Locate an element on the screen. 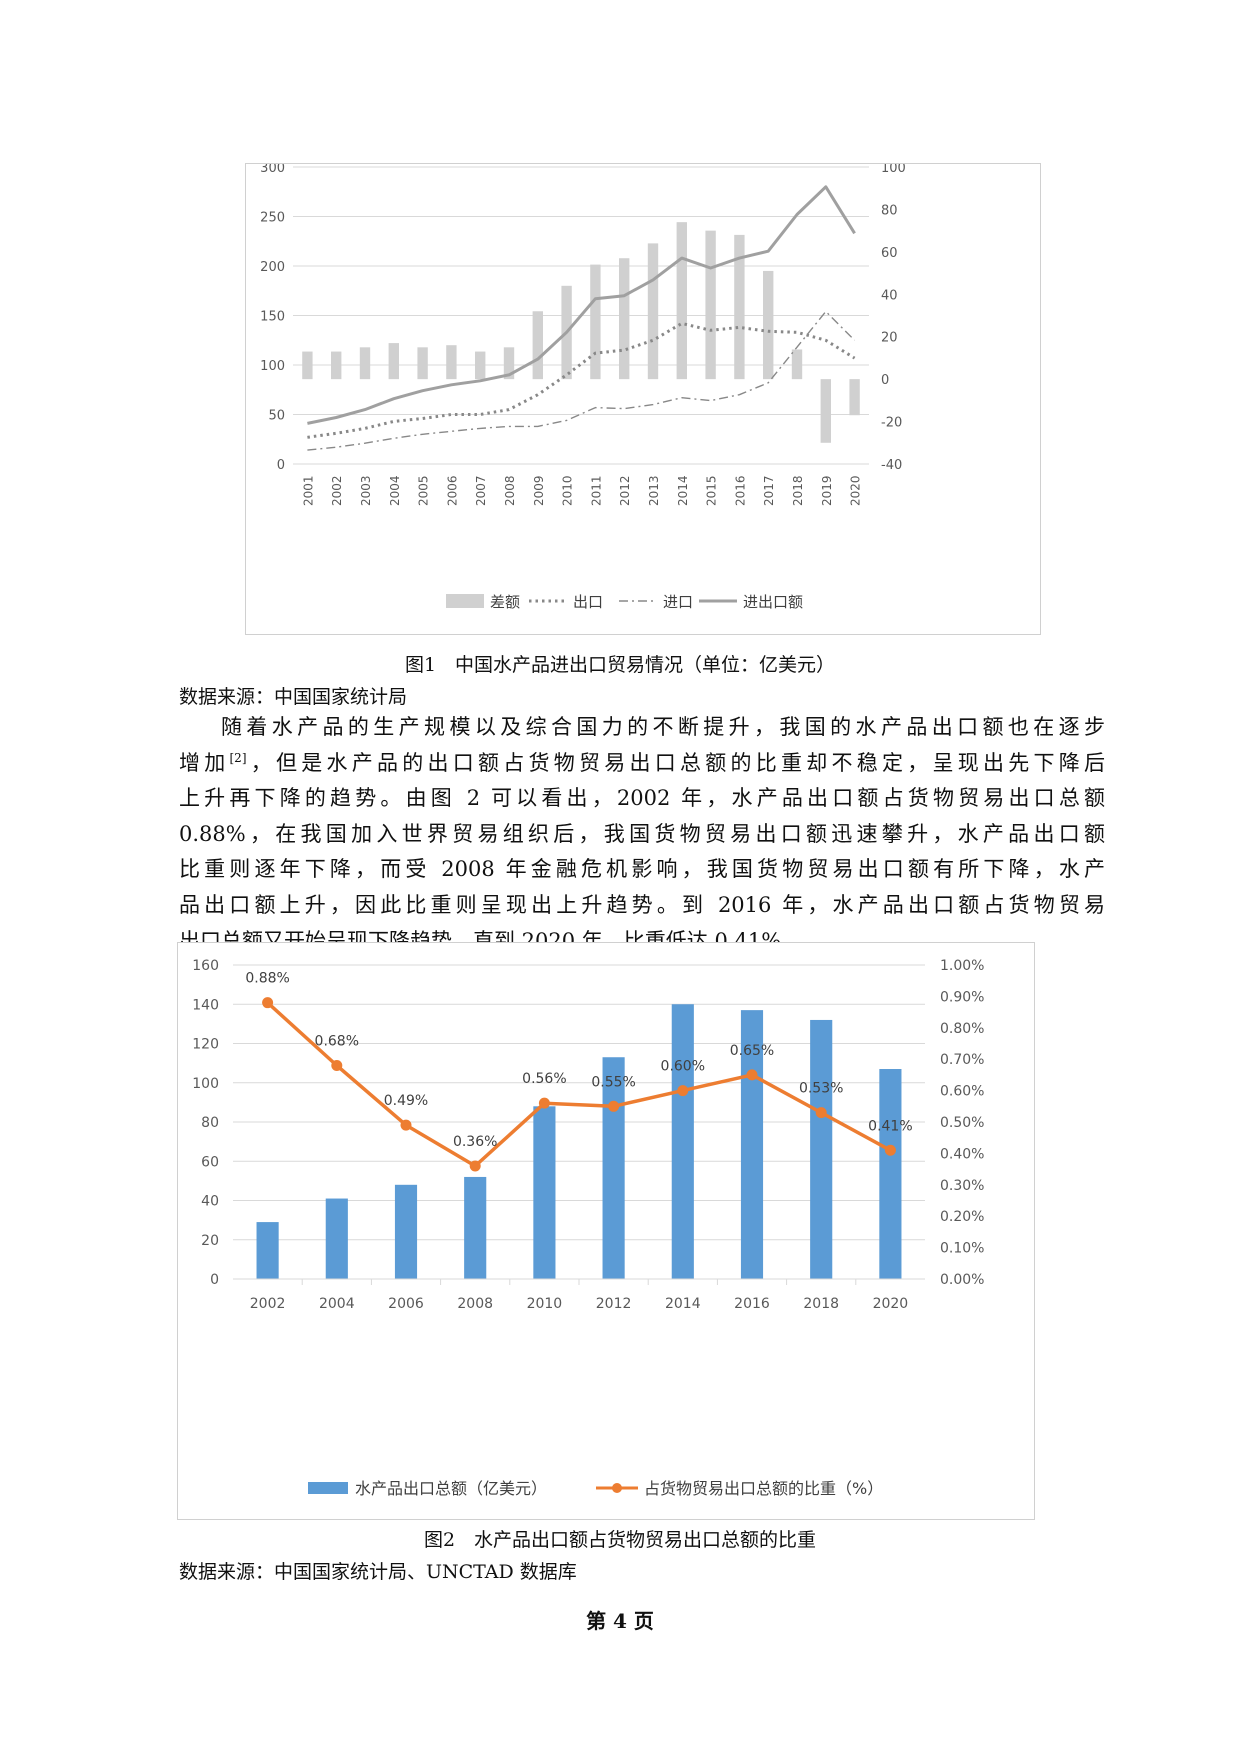 The image size is (1240, 1754). chart1-x-tick-label: 2017 is located at coordinates (769, 490).